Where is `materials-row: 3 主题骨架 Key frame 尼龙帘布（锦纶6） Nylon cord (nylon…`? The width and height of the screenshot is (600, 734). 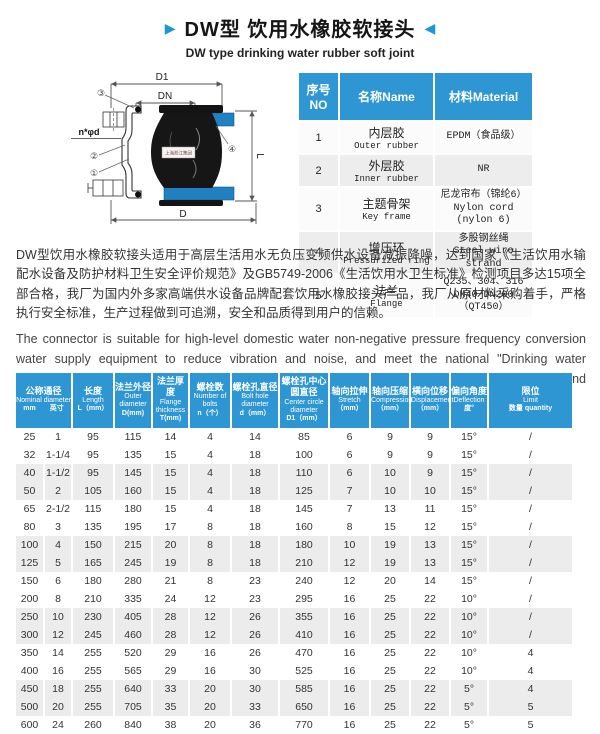 materials-row: 3 主题骨架 Key frame 尼龙帘布（锦纶6） Nylon cord (nylon… is located at coordinates (415, 209).